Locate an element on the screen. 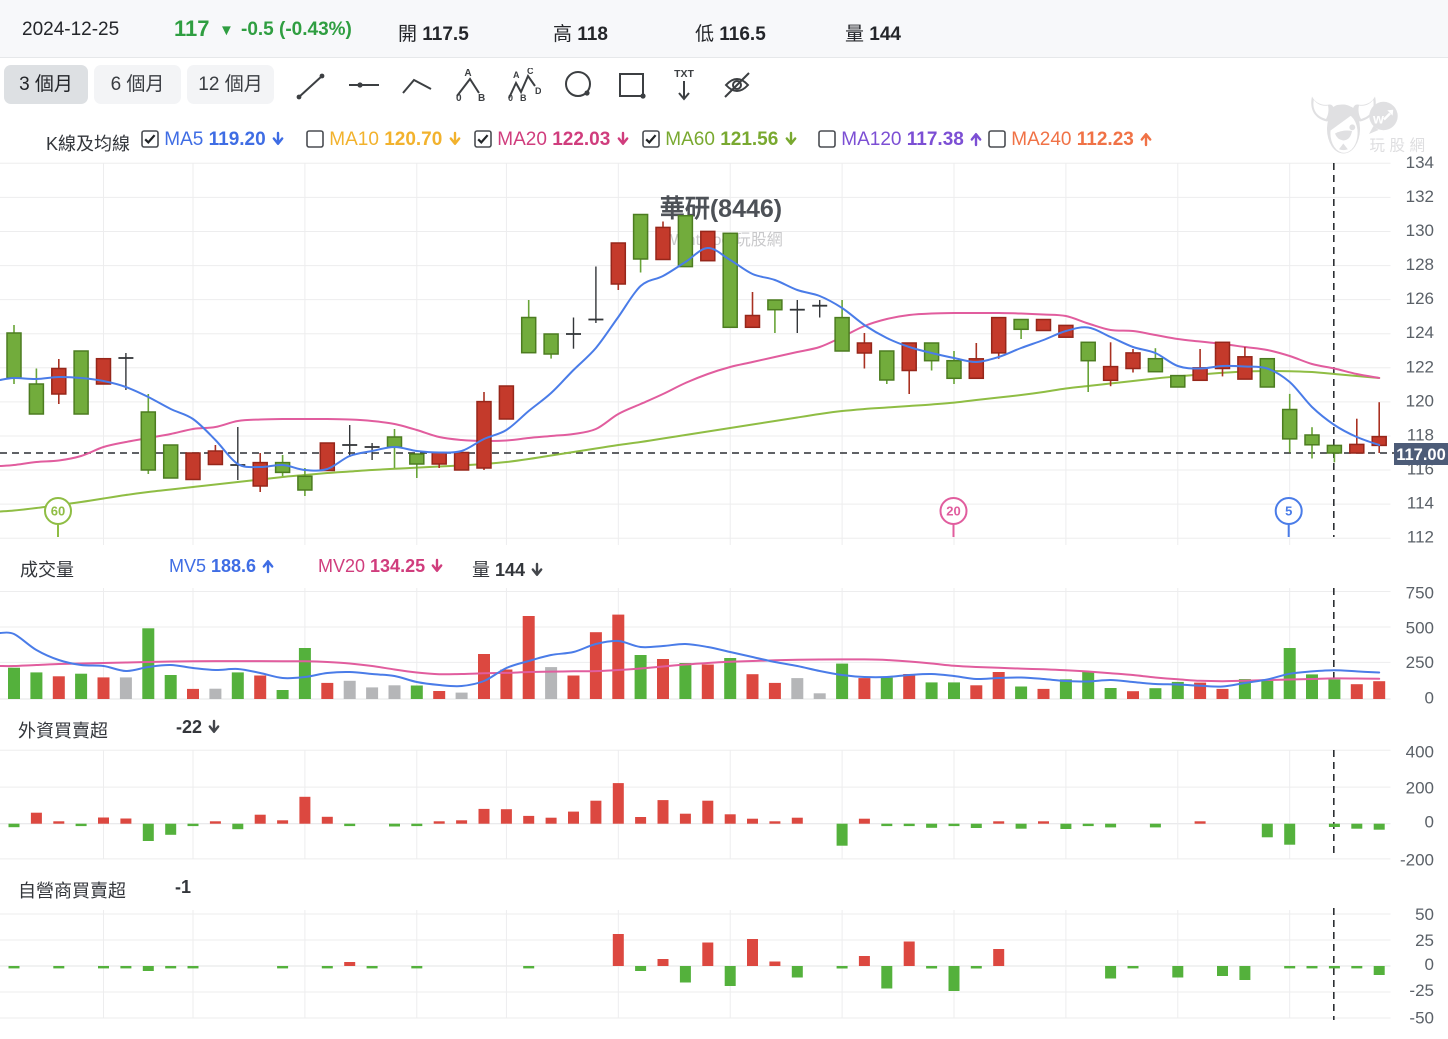 This screenshot has height=1039, width=1448. svg-text: 130 is located at coordinates (1420, 230).